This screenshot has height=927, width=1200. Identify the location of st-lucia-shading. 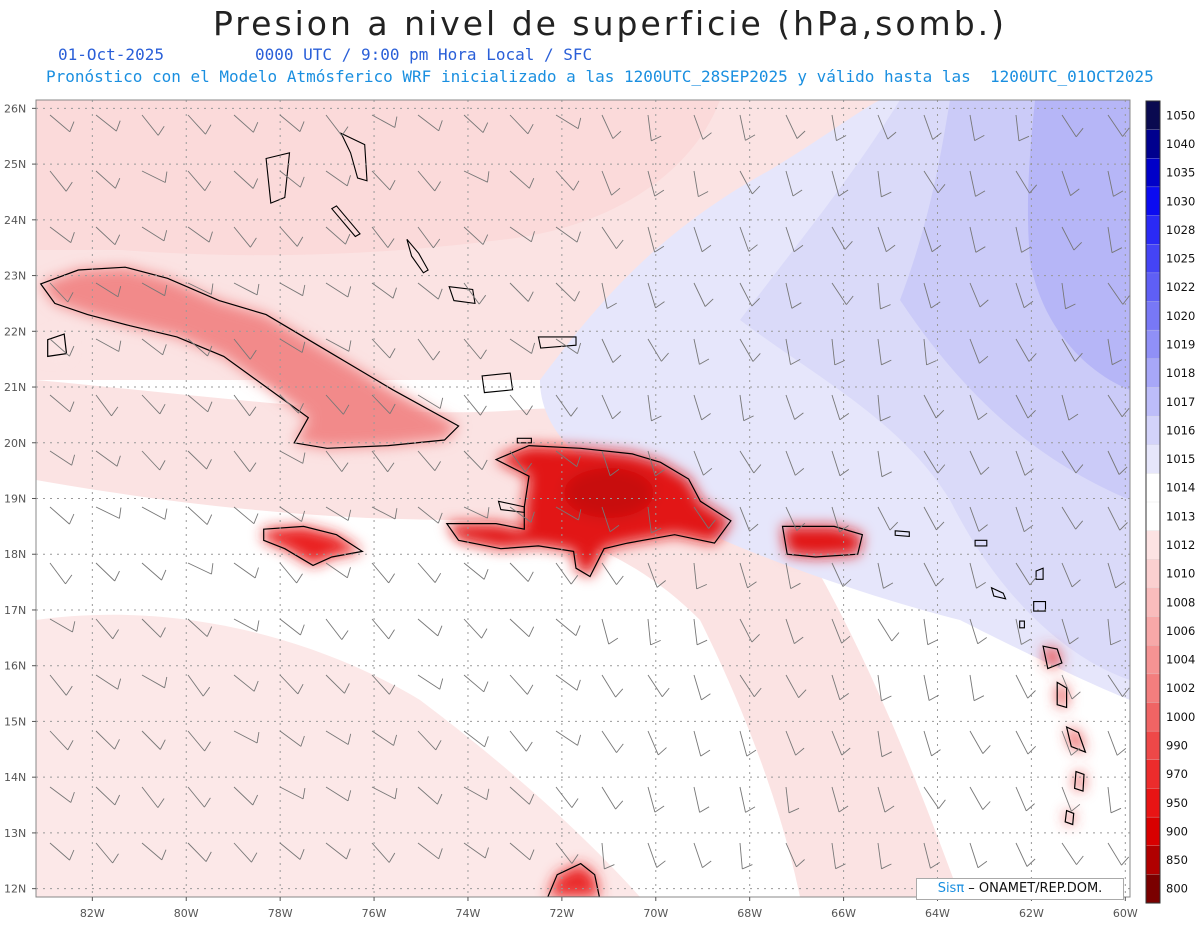
(1079, 781).